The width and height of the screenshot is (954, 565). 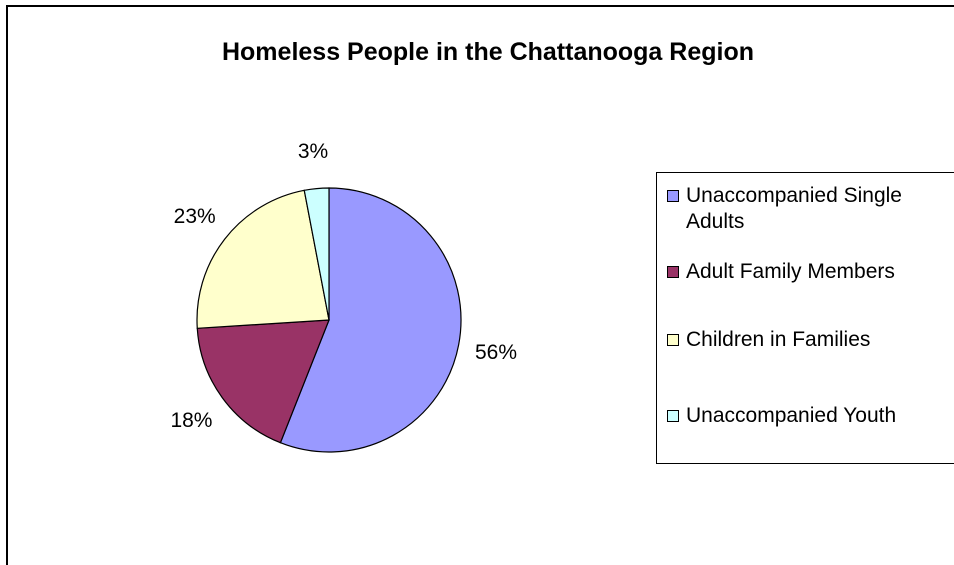 I want to click on pie-slice-unaccompanied-single-adults, so click(x=370, y=320).